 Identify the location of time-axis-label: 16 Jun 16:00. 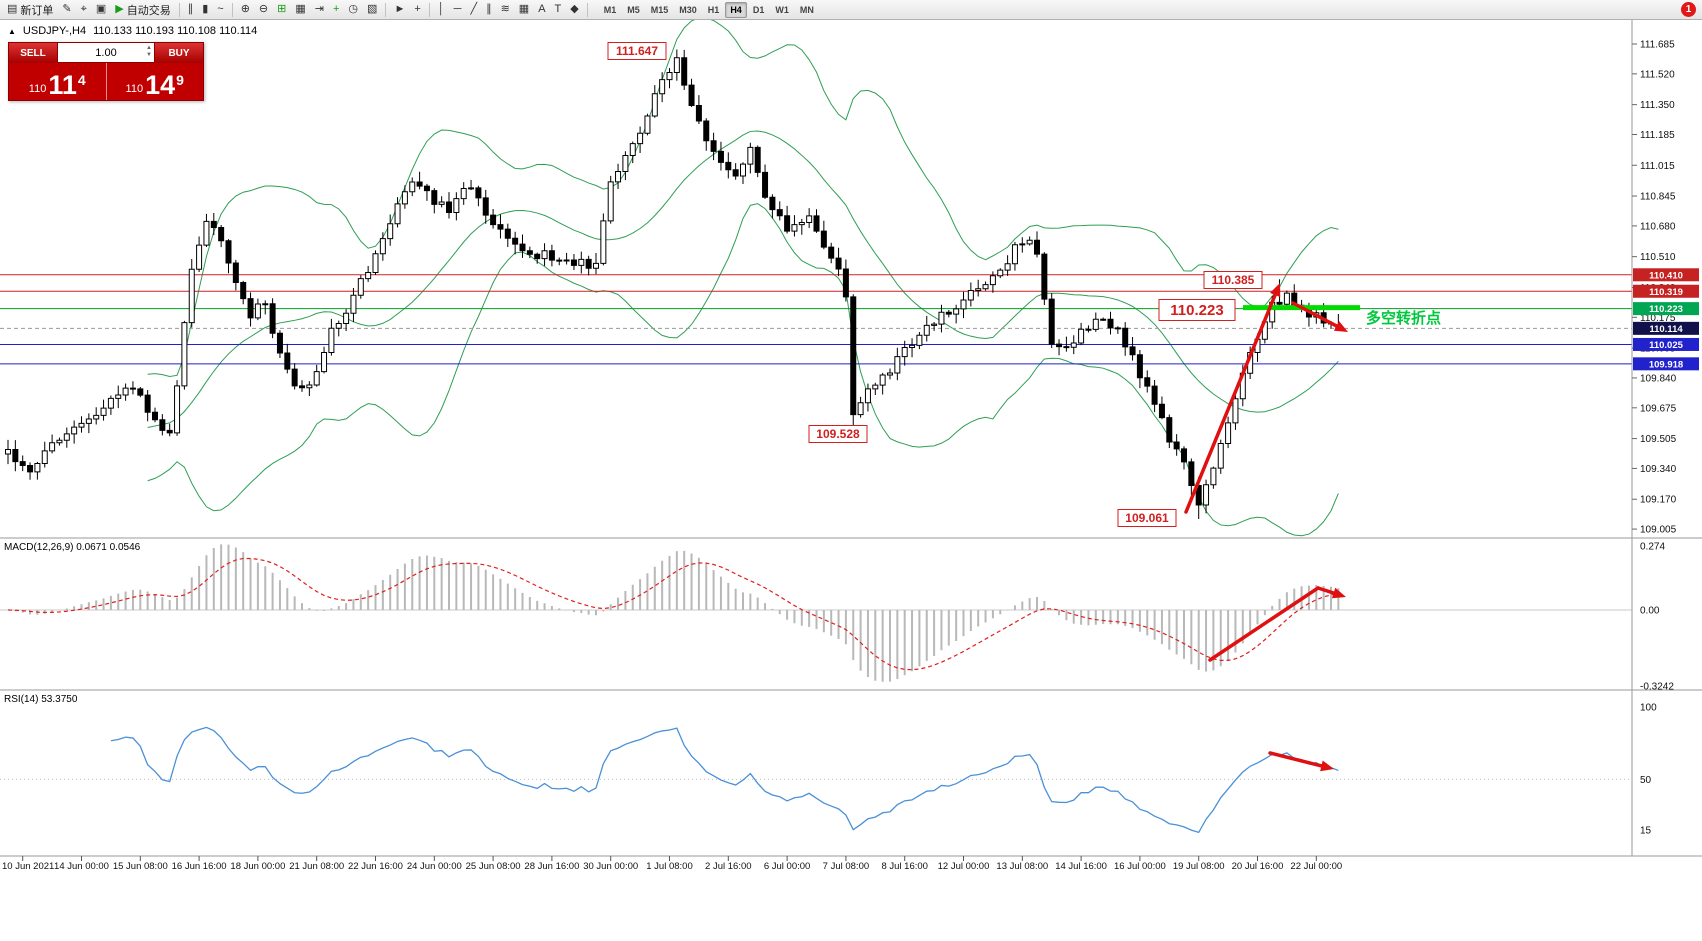
(199, 866).